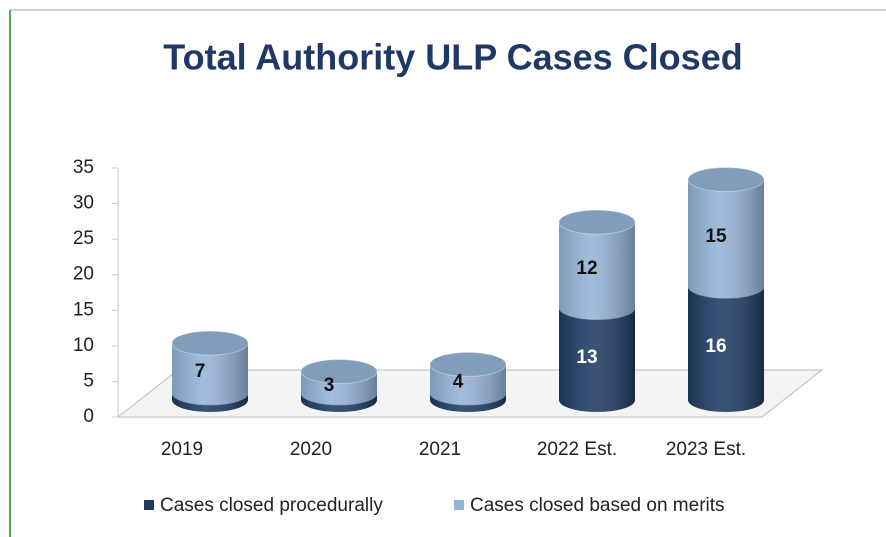 This screenshot has height=537, width=886. What do you see at coordinates (83, 167) in the screenshot?
I see `y-tick-label: 35` at bounding box center [83, 167].